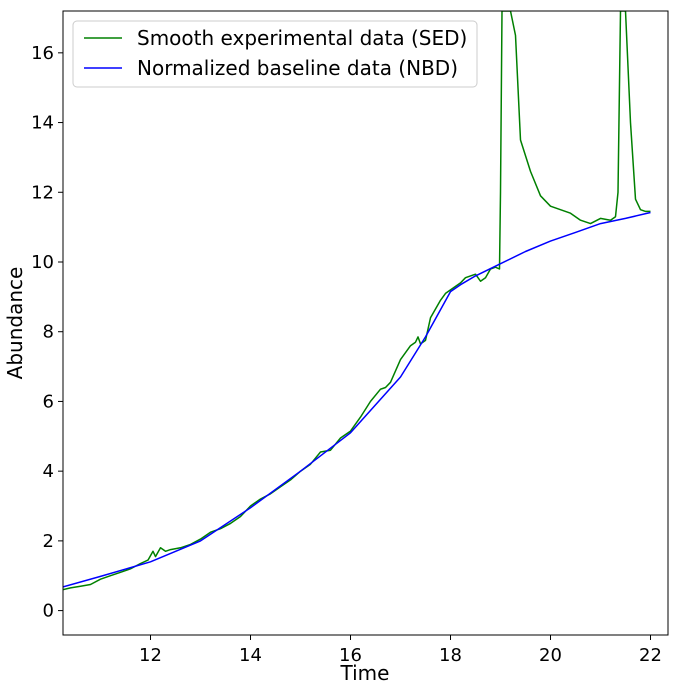 The height and width of the screenshot is (691, 678). I want to click on y-tick-label: 8, so click(48, 332).